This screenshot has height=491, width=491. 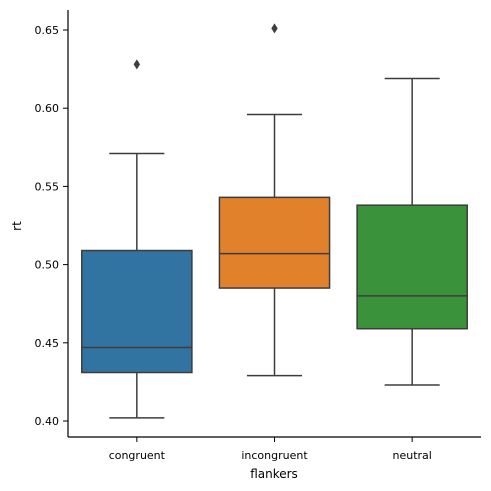 I want to click on x-tick-label-neutral: neutral, so click(x=411, y=455).